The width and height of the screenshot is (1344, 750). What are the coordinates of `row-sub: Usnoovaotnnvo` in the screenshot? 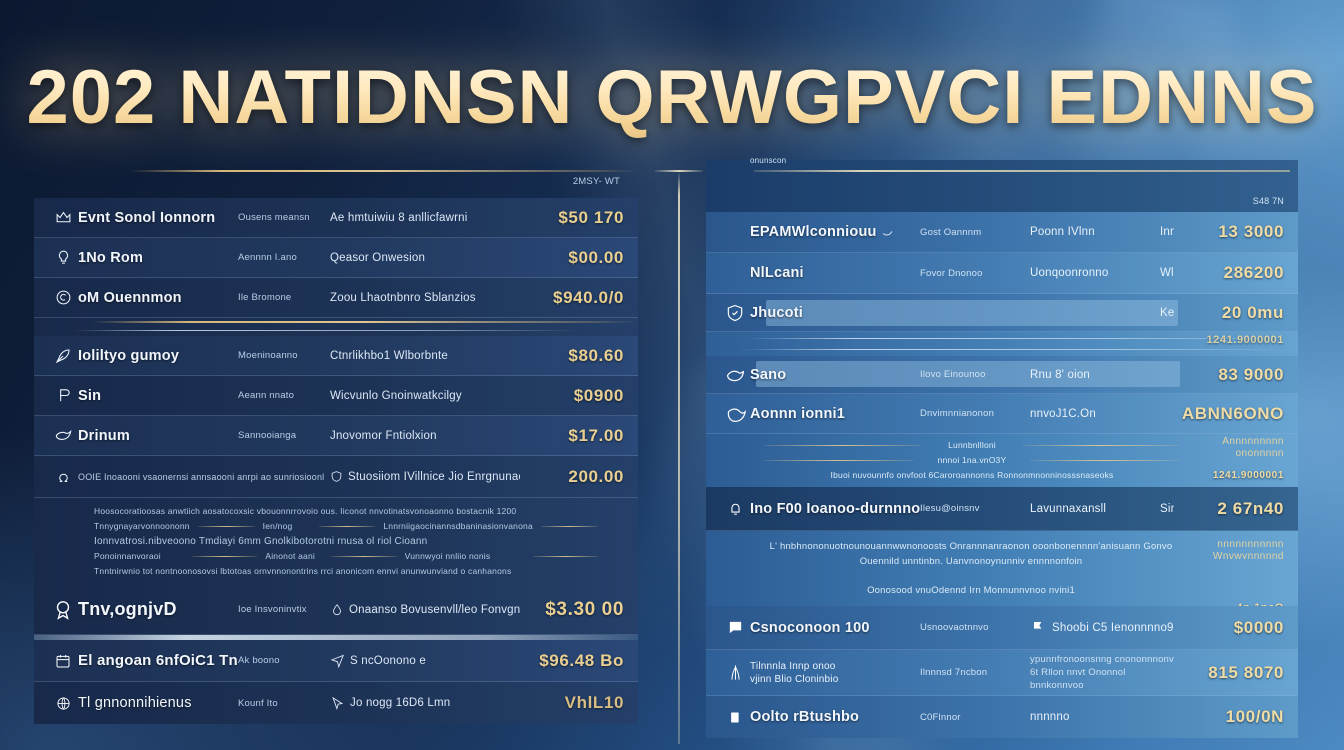 It's located at (954, 627).